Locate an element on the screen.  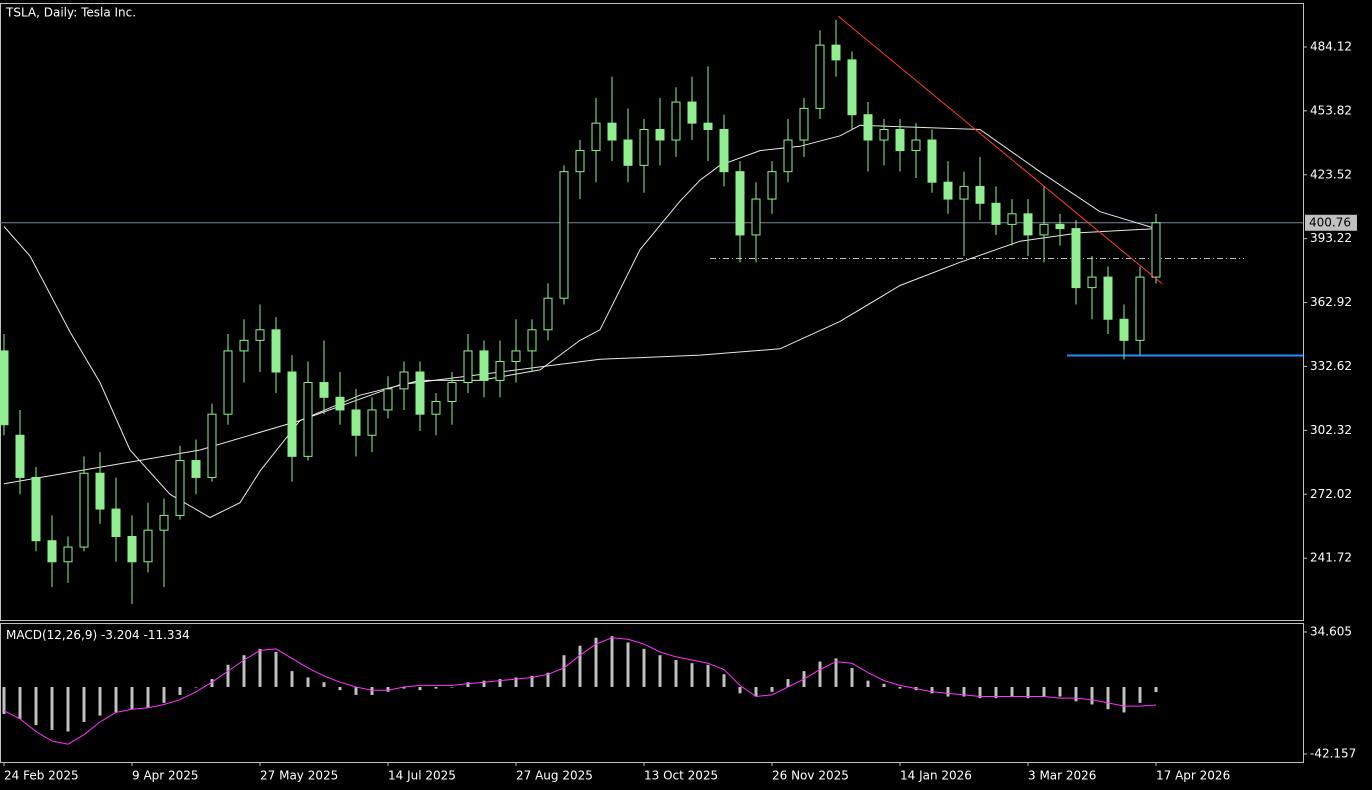
y-tick-label: 453.82 is located at coordinates (1331, 110).